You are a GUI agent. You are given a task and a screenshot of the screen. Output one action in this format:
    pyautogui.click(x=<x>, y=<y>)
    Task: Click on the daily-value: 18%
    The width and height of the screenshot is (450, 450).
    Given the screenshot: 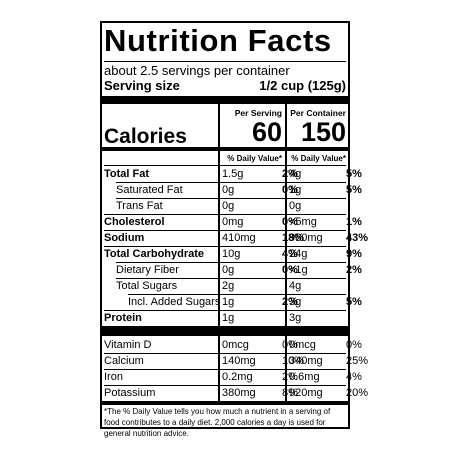 What is the action you would take?
    pyautogui.click(x=293, y=238)
    